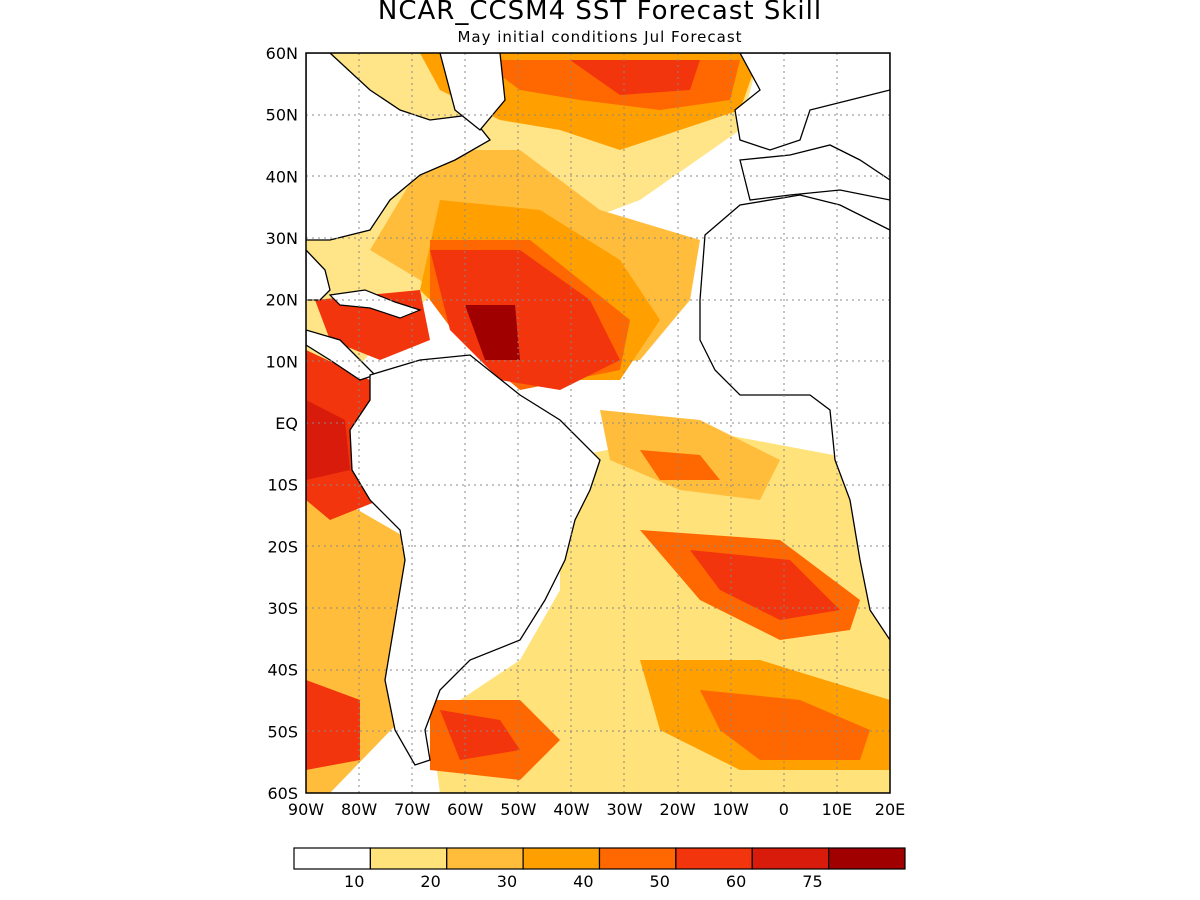 Image resolution: width=1200 pixels, height=900 pixels. What do you see at coordinates (286, 423) in the screenshot?
I see `lat-label: EQ` at bounding box center [286, 423].